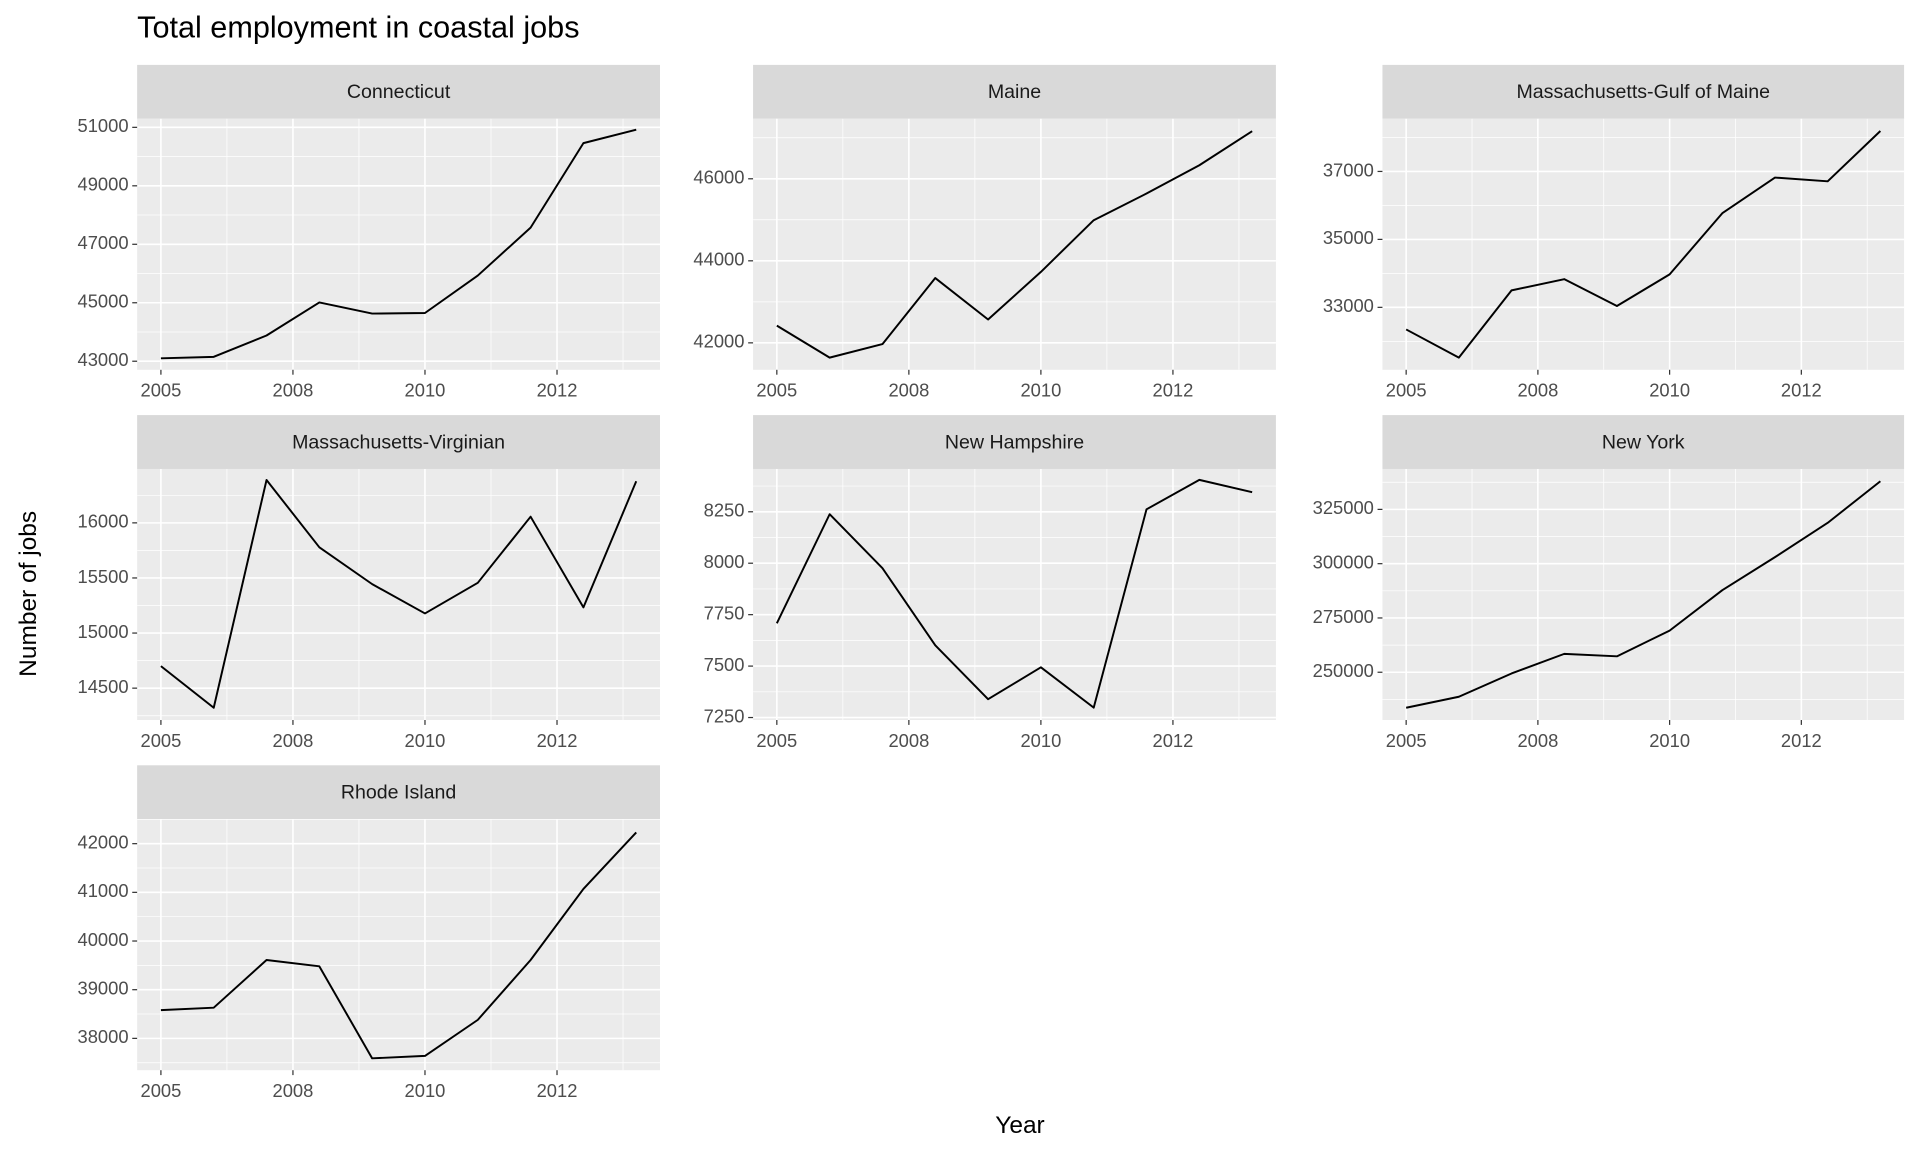 The width and height of the screenshot is (1920, 1152). What do you see at coordinates (103, 184) in the screenshot?
I see `y-tick-label: 49000` at bounding box center [103, 184].